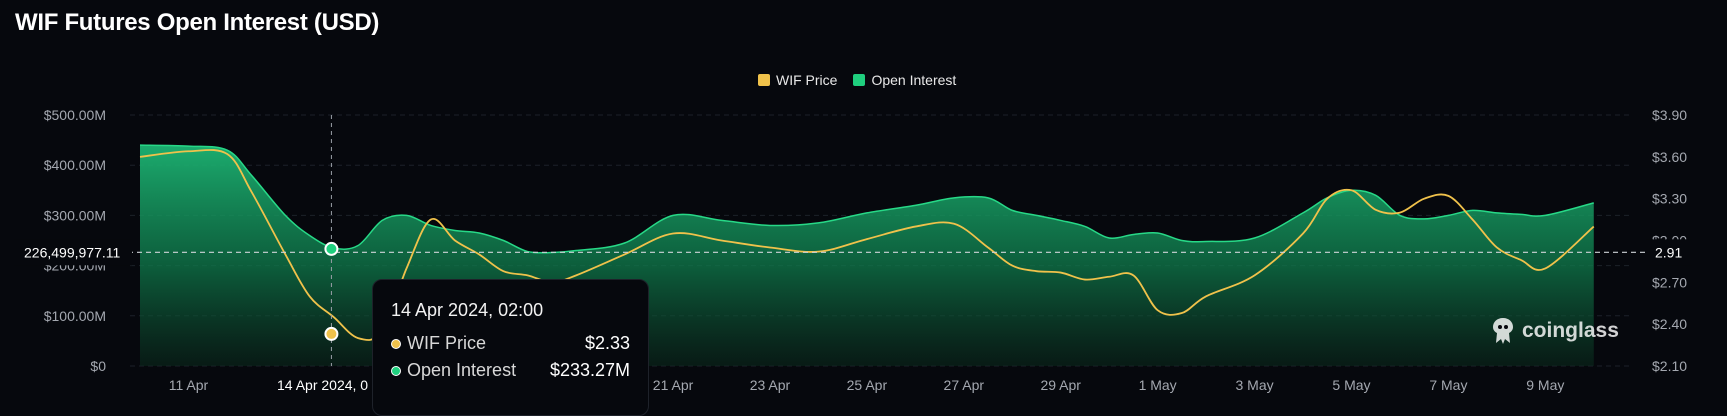 This screenshot has width=1727, height=416. I want to click on y-right-tick-label: $2.40, so click(1669, 324).